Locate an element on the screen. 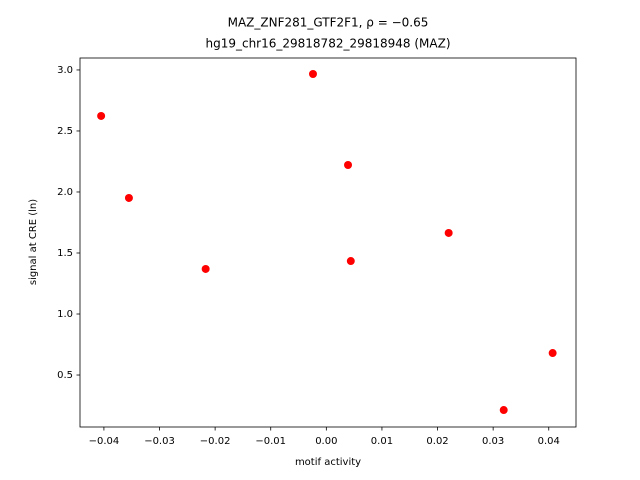  x-tick-label: −0.03 is located at coordinates (159, 441).